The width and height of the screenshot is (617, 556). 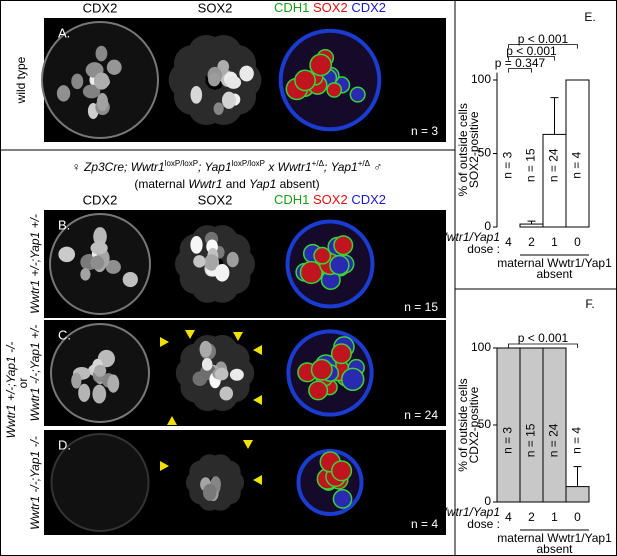 What do you see at coordinates (64, 32) in the screenshot?
I see `panel-letter: A.` at bounding box center [64, 32].